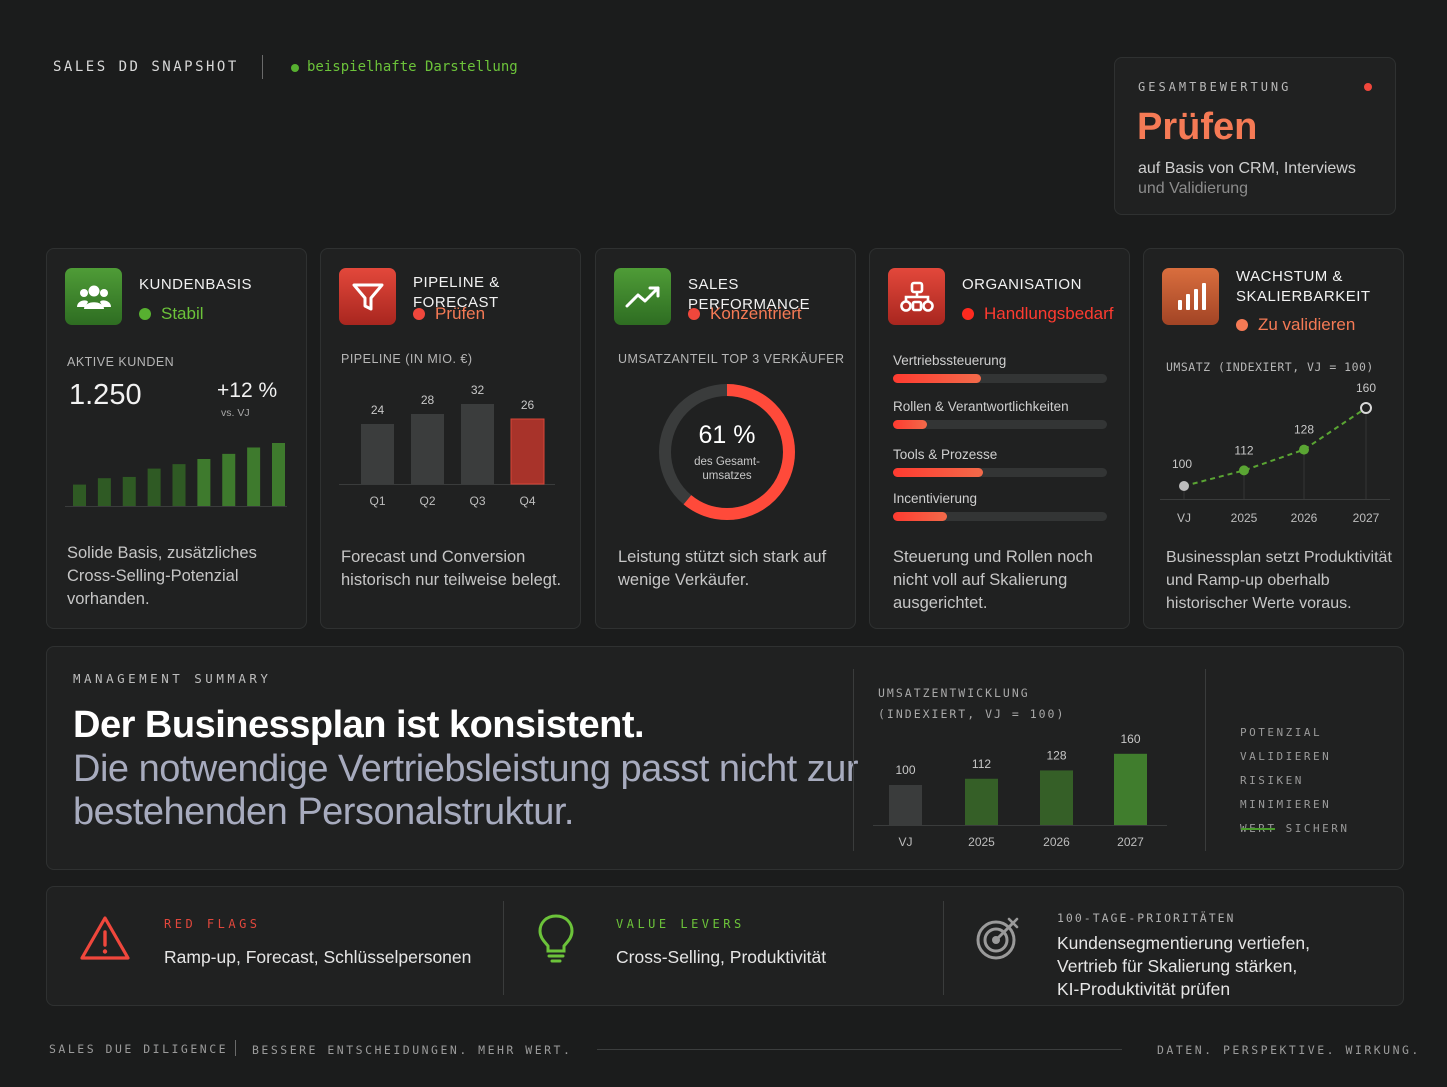  What do you see at coordinates (950, 360) in the screenshot?
I see `rating-label: Vertriebssteuerung` at bounding box center [950, 360].